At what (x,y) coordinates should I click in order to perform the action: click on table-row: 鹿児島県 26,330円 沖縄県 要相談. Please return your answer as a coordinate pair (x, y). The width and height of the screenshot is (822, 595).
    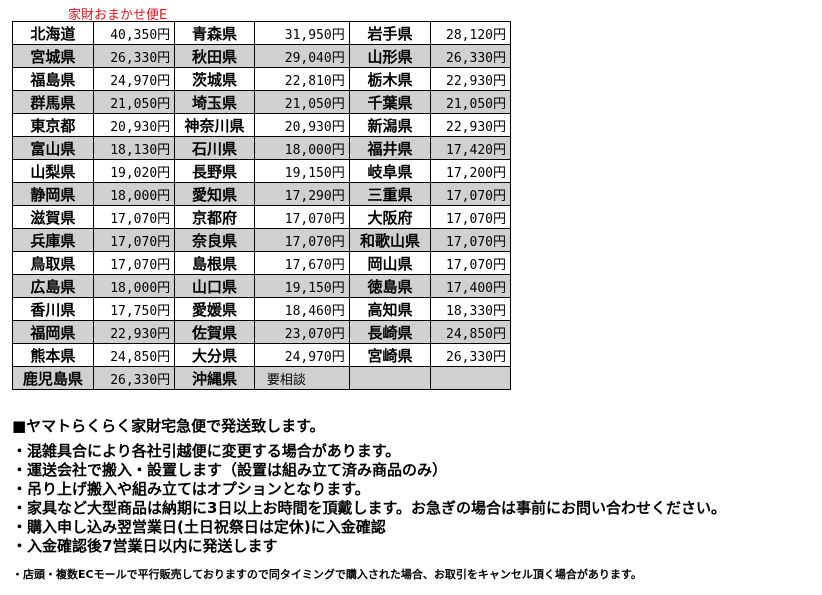
    Looking at the image, I should click on (261, 378).